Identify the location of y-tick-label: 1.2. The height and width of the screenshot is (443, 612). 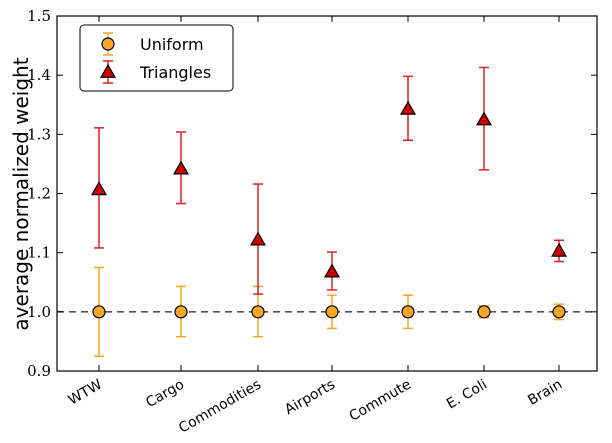
(39, 194).